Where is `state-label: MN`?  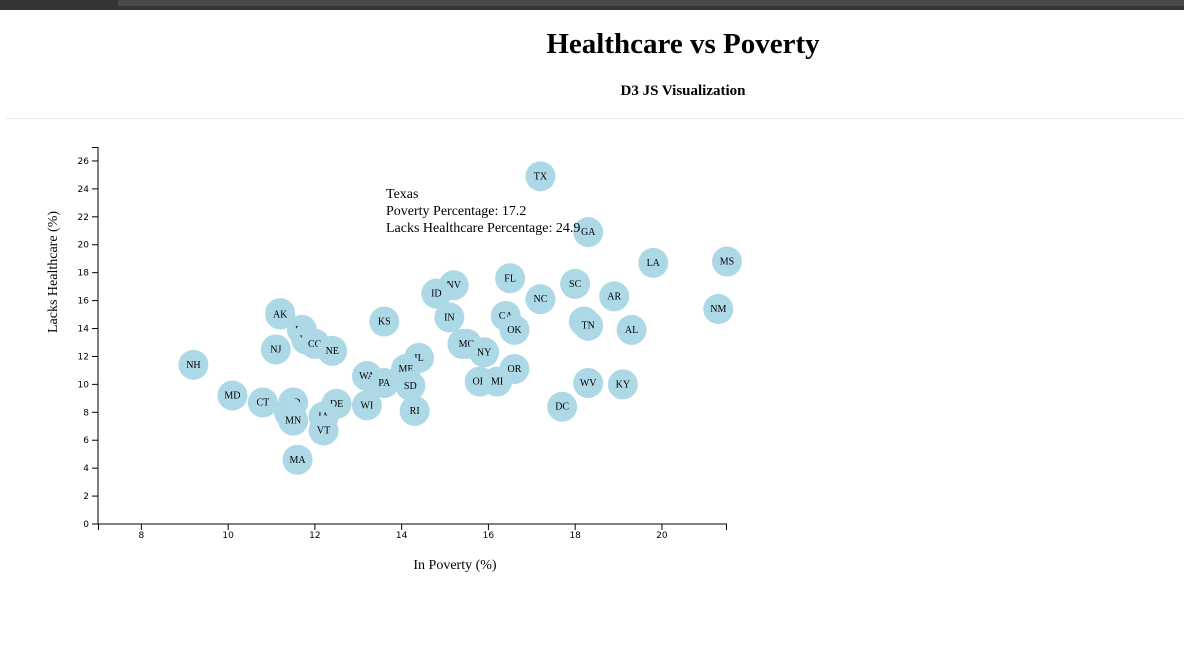
state-label: MN is located at coordinates (293, 421).